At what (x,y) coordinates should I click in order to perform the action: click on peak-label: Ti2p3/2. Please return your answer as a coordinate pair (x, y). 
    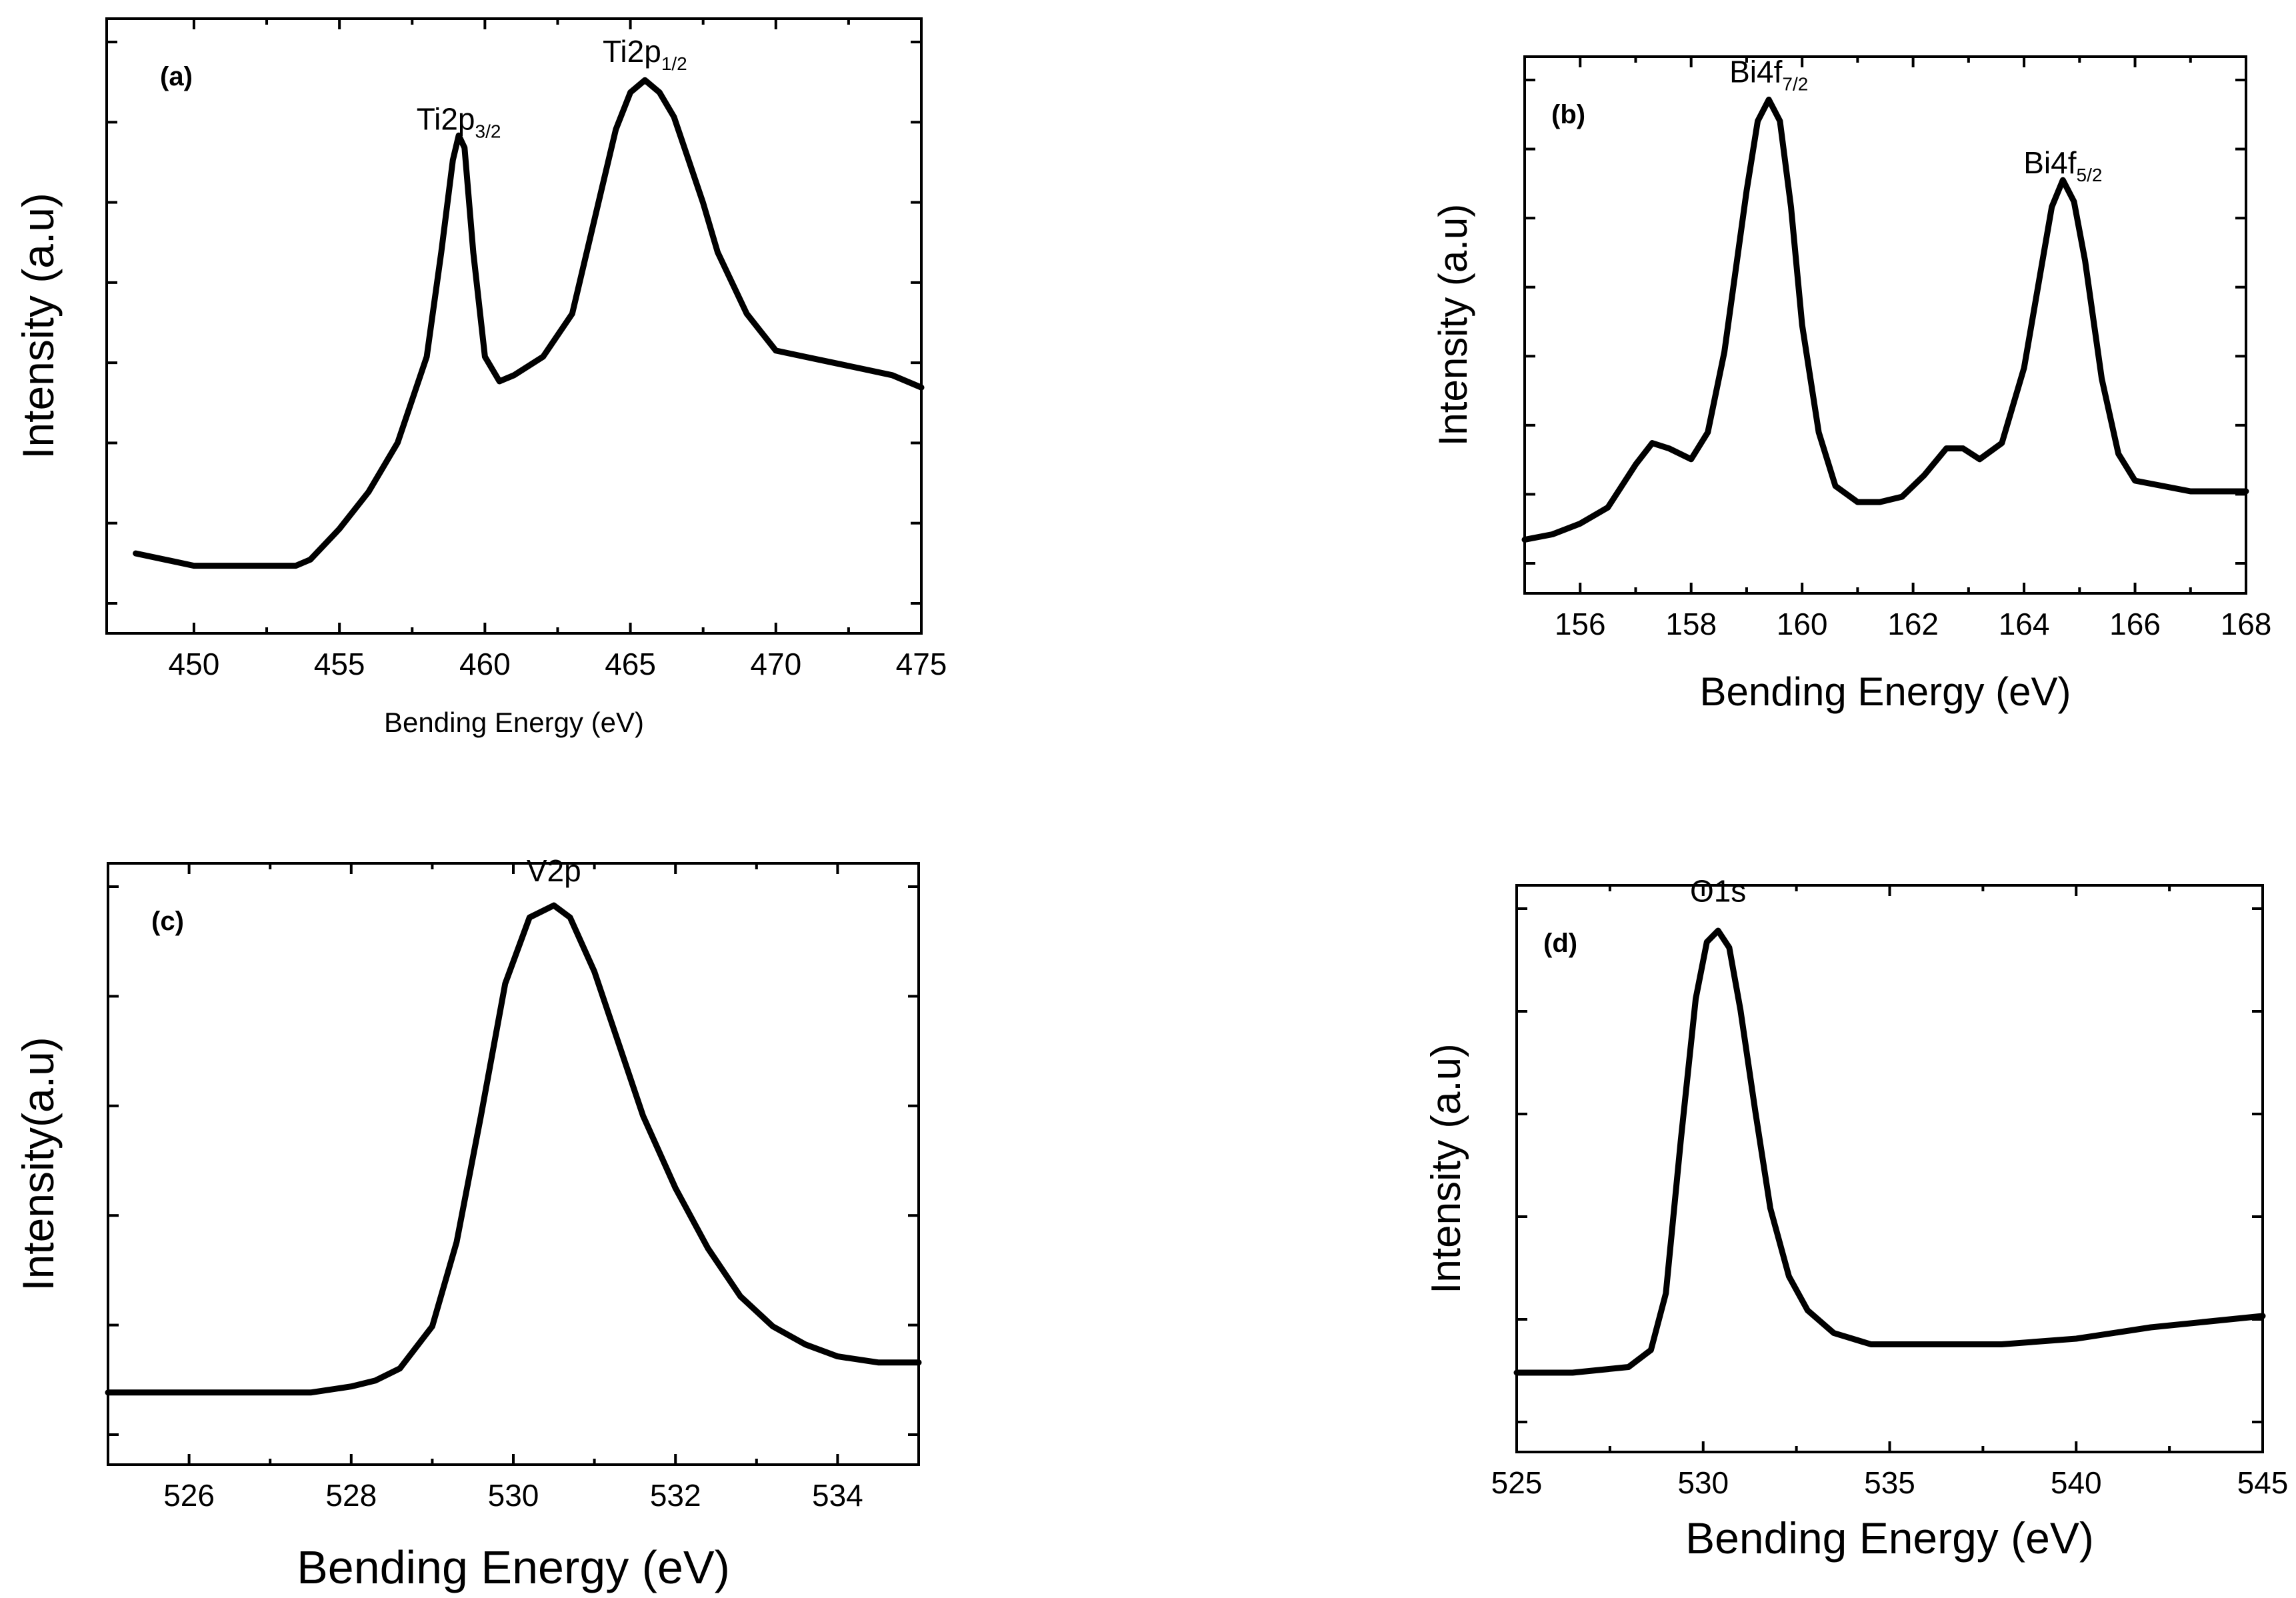
    Looking at the image, I should click on (459, 121).